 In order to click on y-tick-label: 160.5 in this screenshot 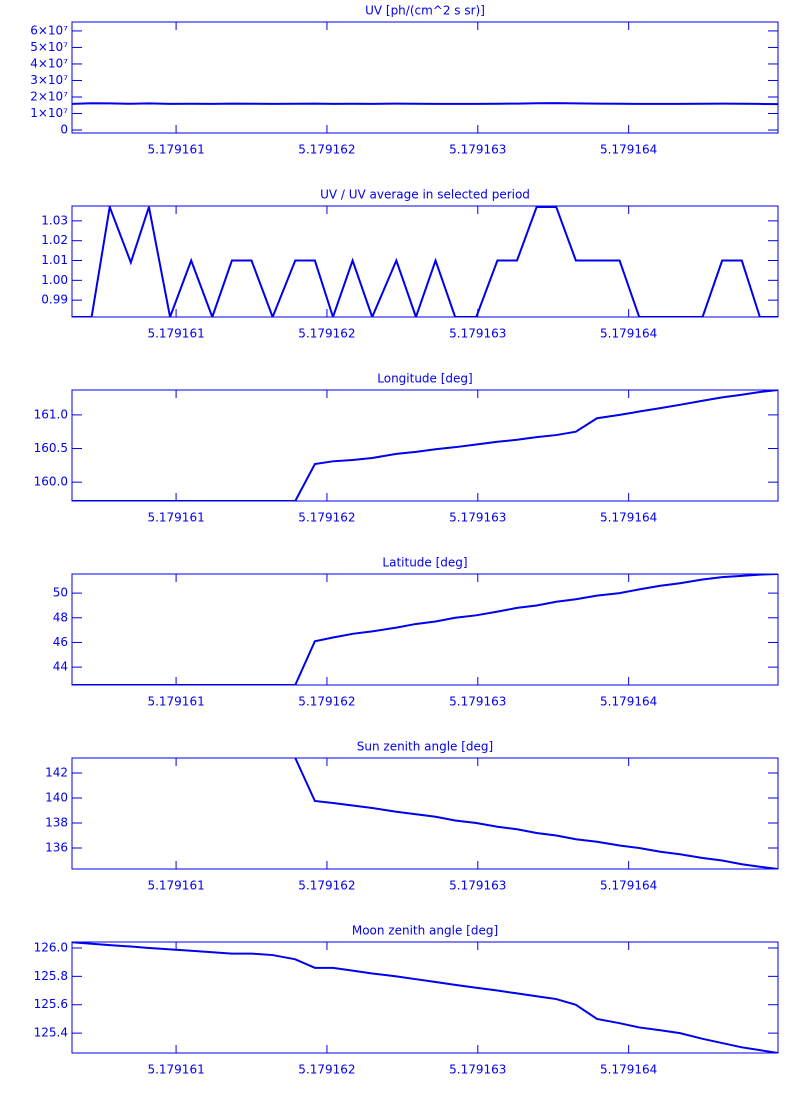, I will do `click(51, 448)`.